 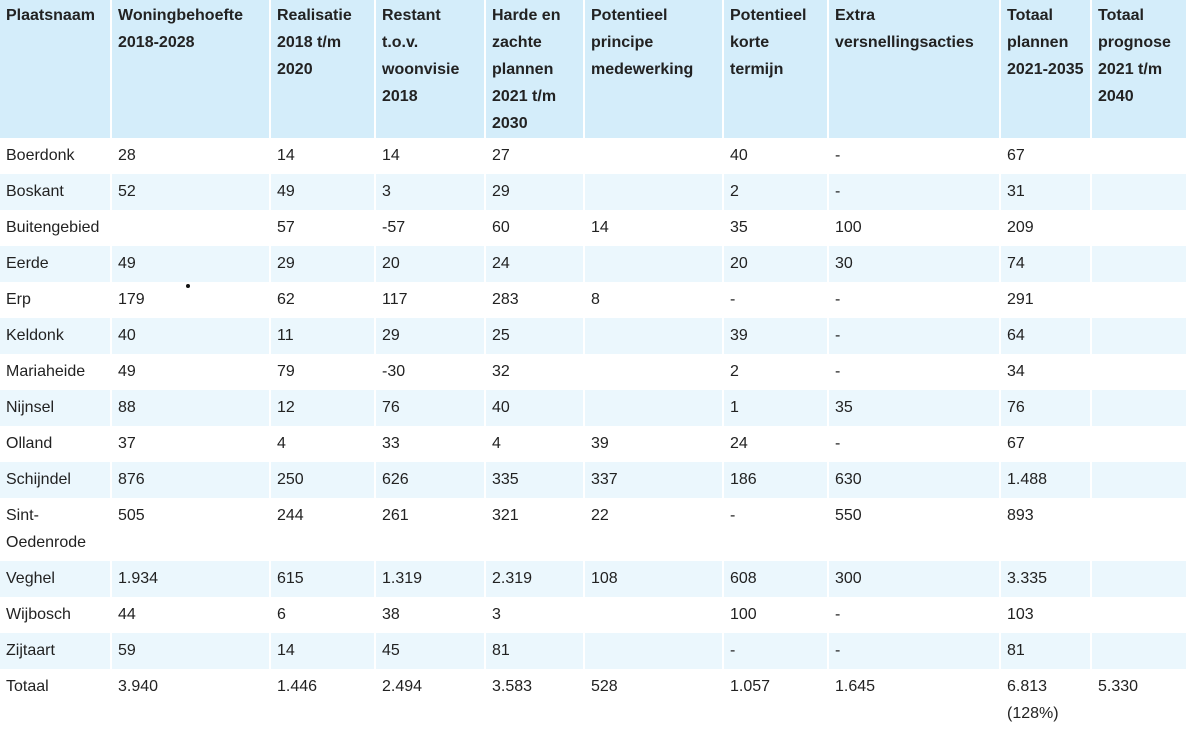 I want to click on table-cell: 2.319, so click(x=534, y=579).